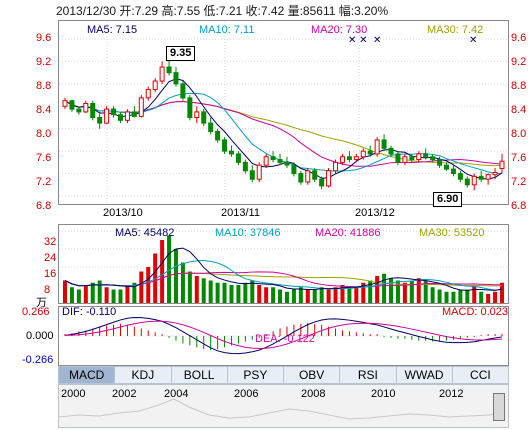 This screenshot has height=430, width=530. I want to click on price-tick-right: 6.8, so click(519, 206).